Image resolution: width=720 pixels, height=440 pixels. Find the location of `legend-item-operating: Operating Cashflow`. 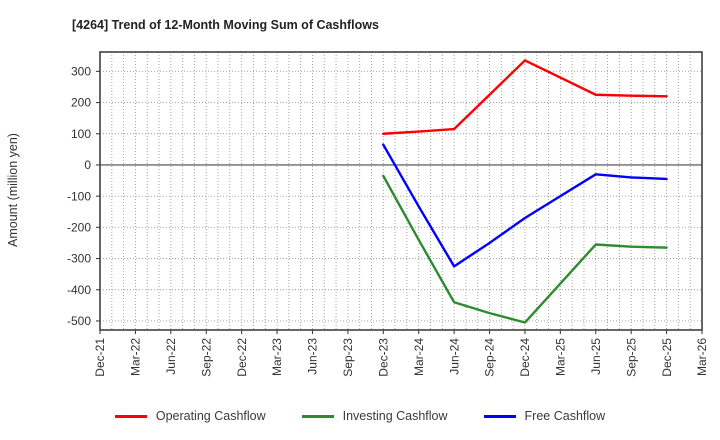

legend-item-operating: Operating Cashflow is located at coordinates (190, 416).